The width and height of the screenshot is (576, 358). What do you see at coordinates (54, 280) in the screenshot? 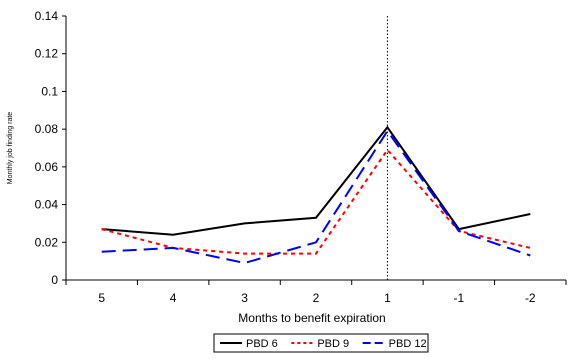
I see `y-tick-label: 0` at bounding box center [54, 280].